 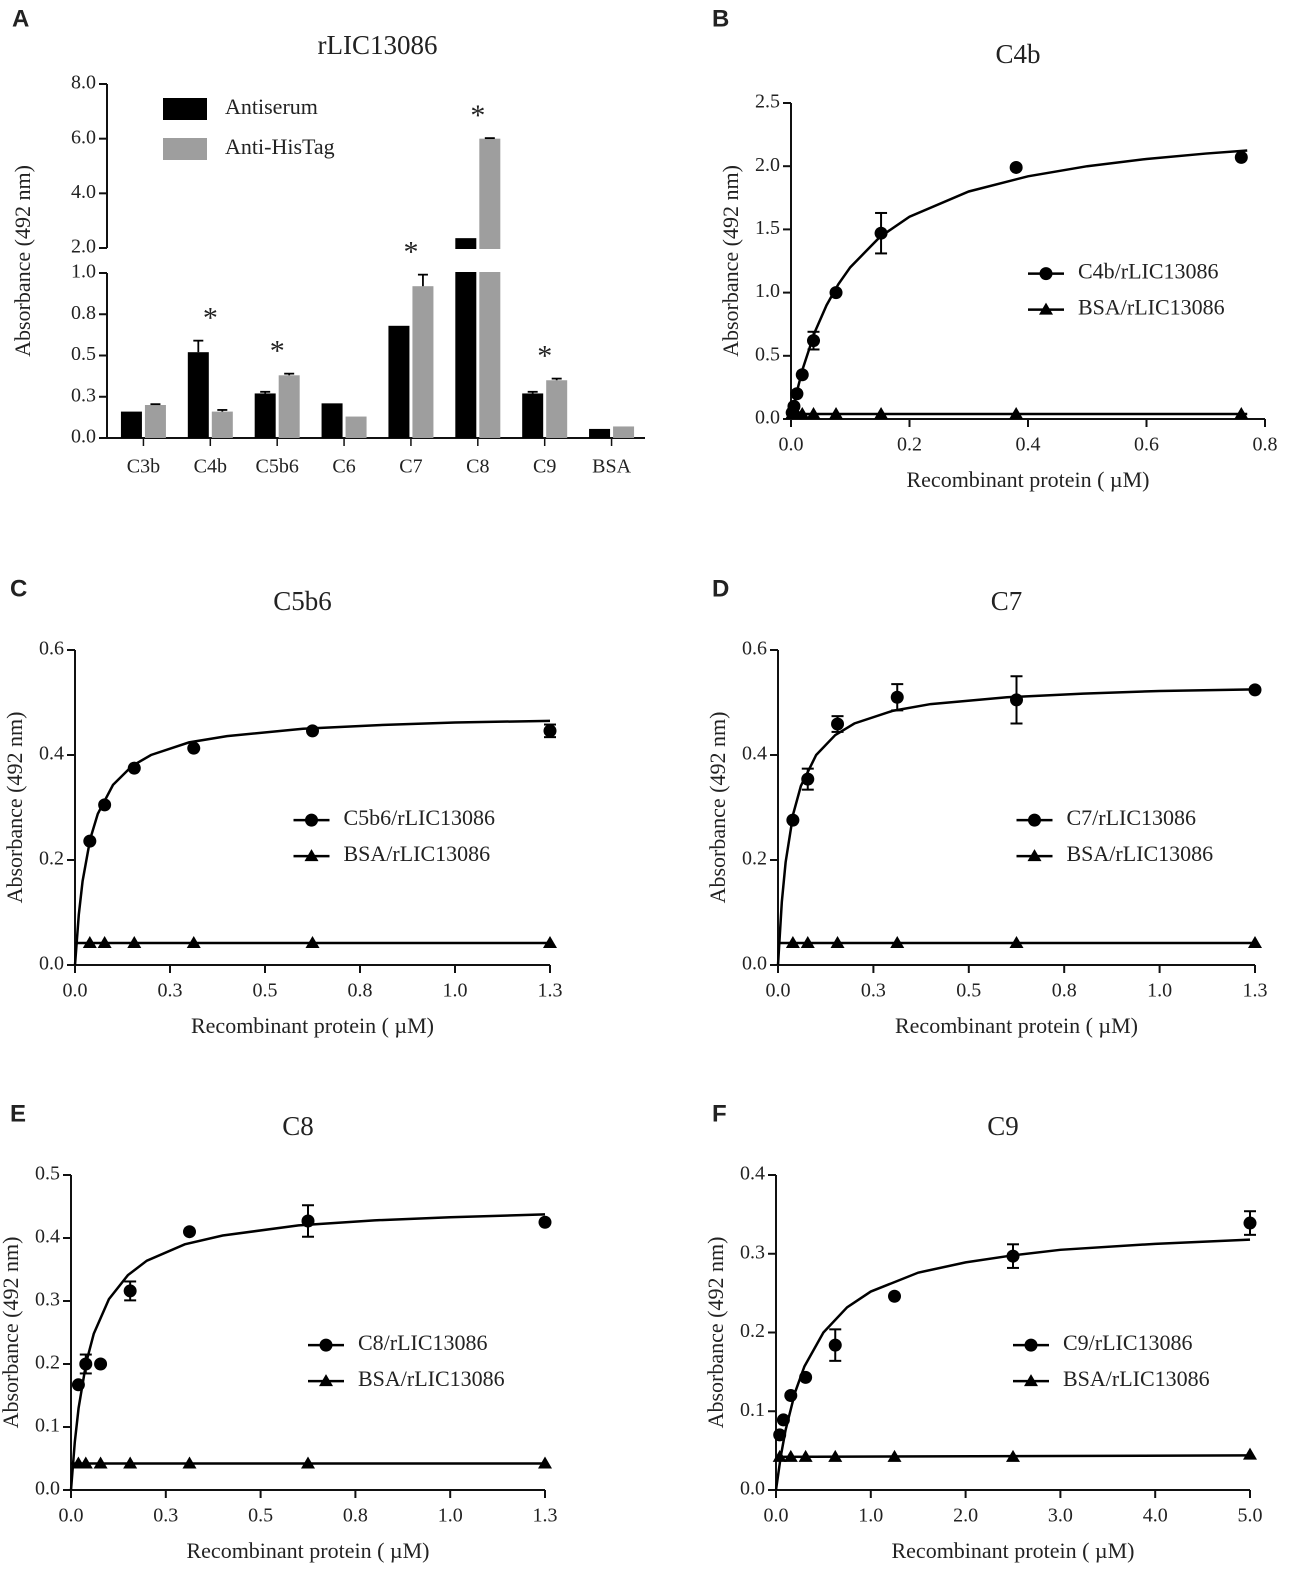 What do you see at coordinates (477, 467) in the screenshot?
I see `x-tick-label: C8` at bounding box center [477, 467].